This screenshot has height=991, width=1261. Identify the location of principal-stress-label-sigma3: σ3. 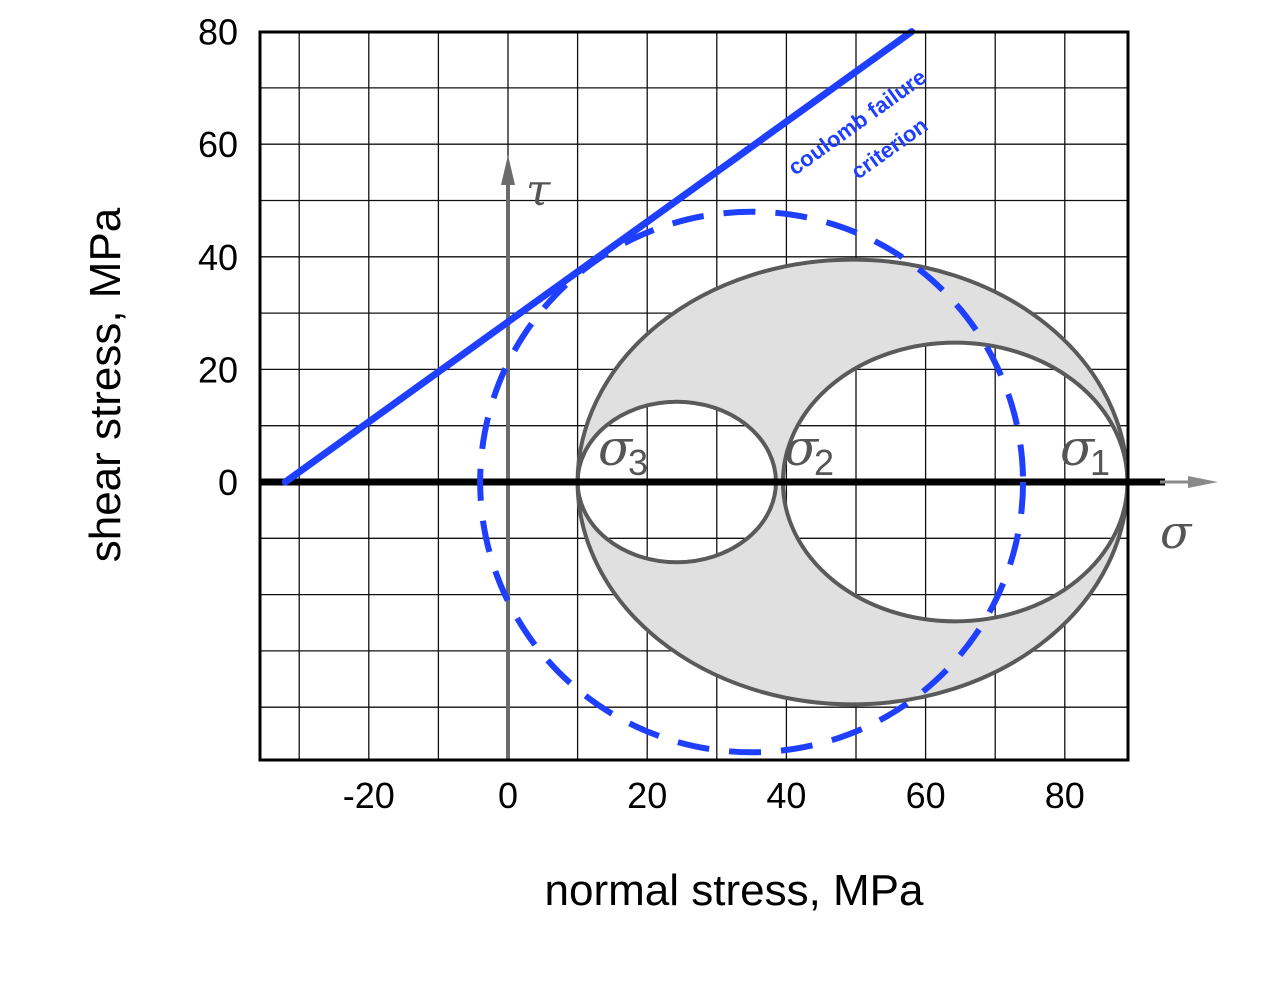
(623, 451).